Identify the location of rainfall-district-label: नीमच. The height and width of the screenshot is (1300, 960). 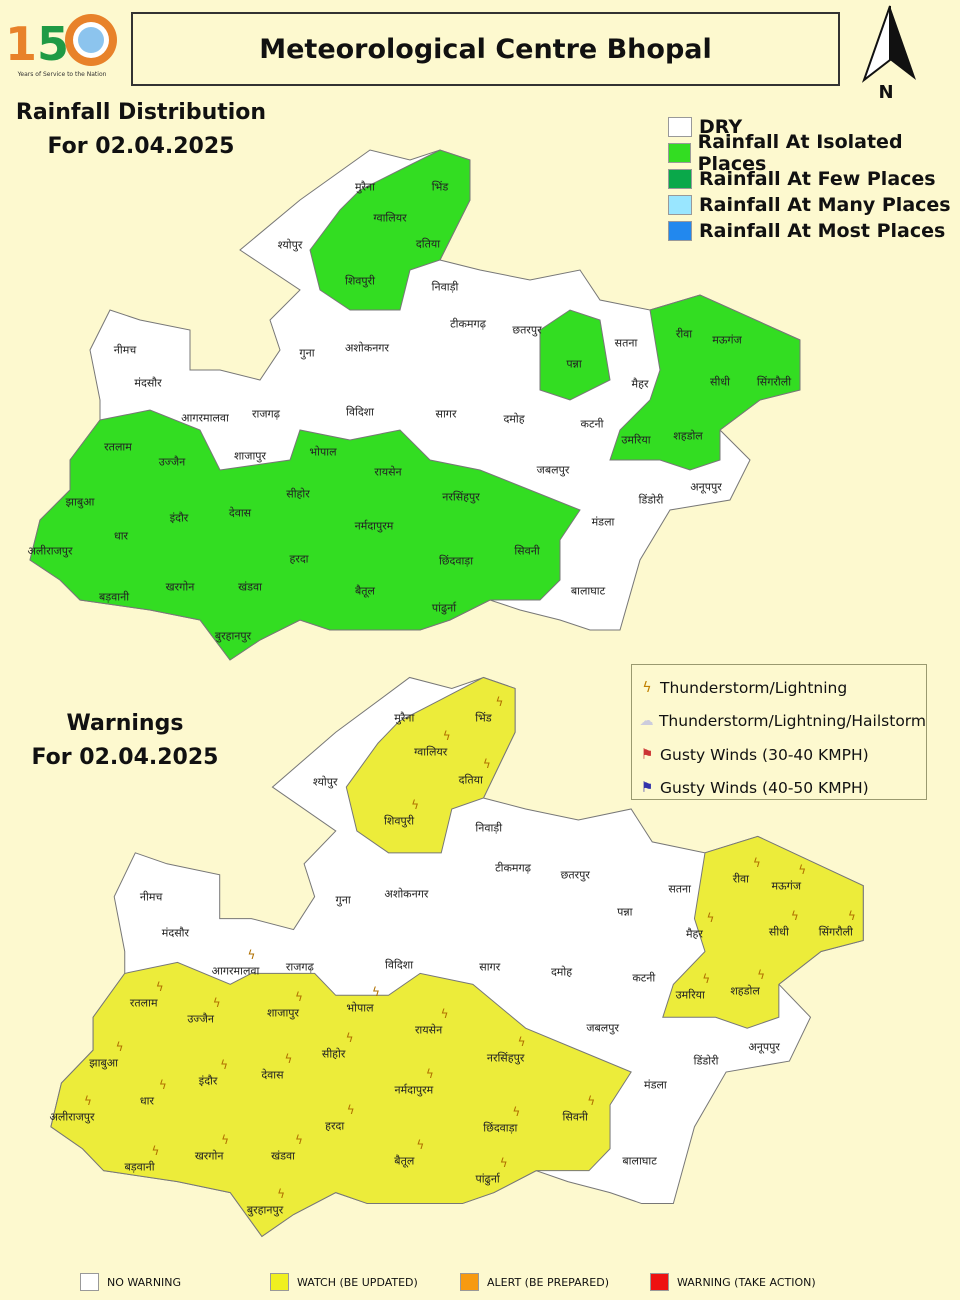
(125, 350).